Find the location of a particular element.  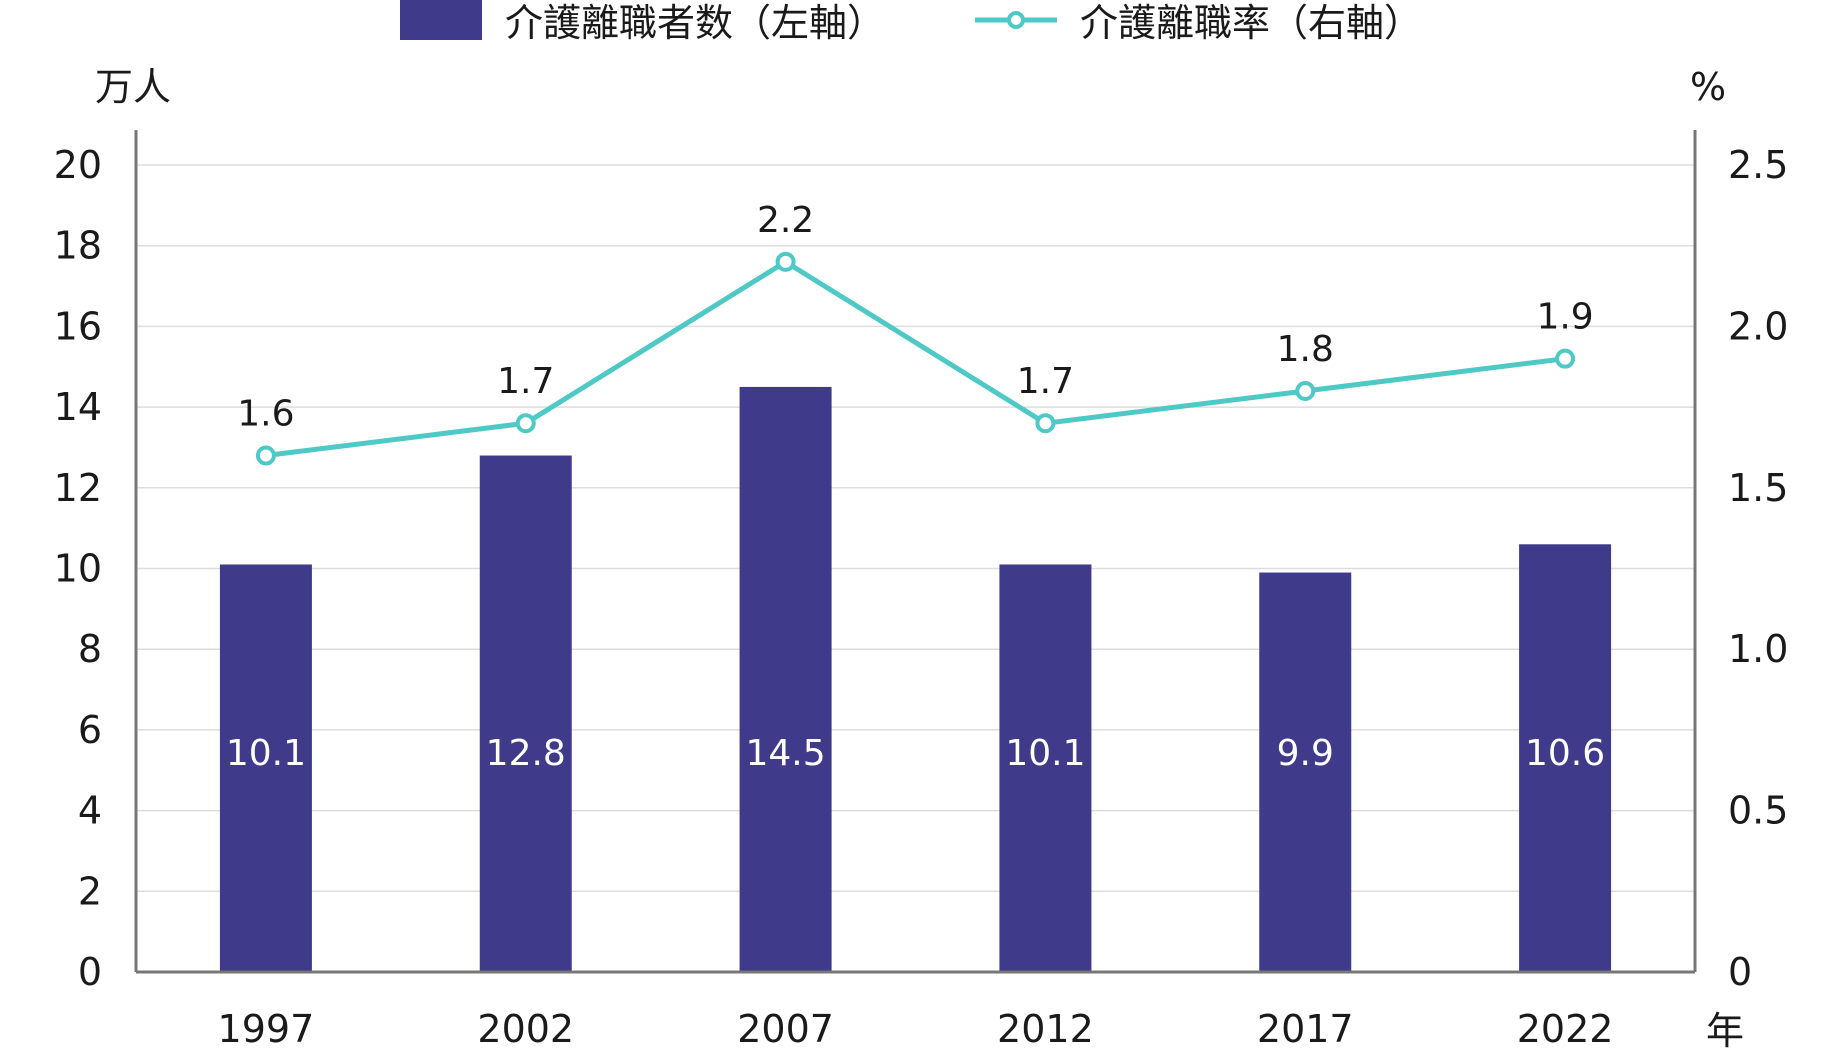

left-tick-label: 20 is located at coordinates (78, 165).